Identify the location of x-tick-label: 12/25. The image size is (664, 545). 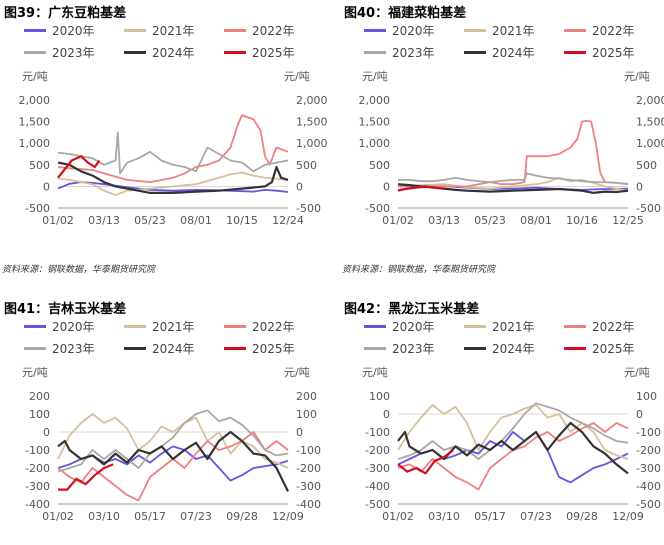
(628, 220).